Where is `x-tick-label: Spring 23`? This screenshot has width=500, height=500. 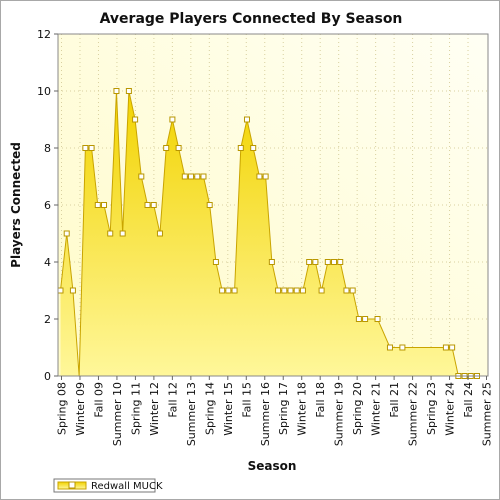
x-tick-label: Spring 23 is located at coordinates (431, 408).